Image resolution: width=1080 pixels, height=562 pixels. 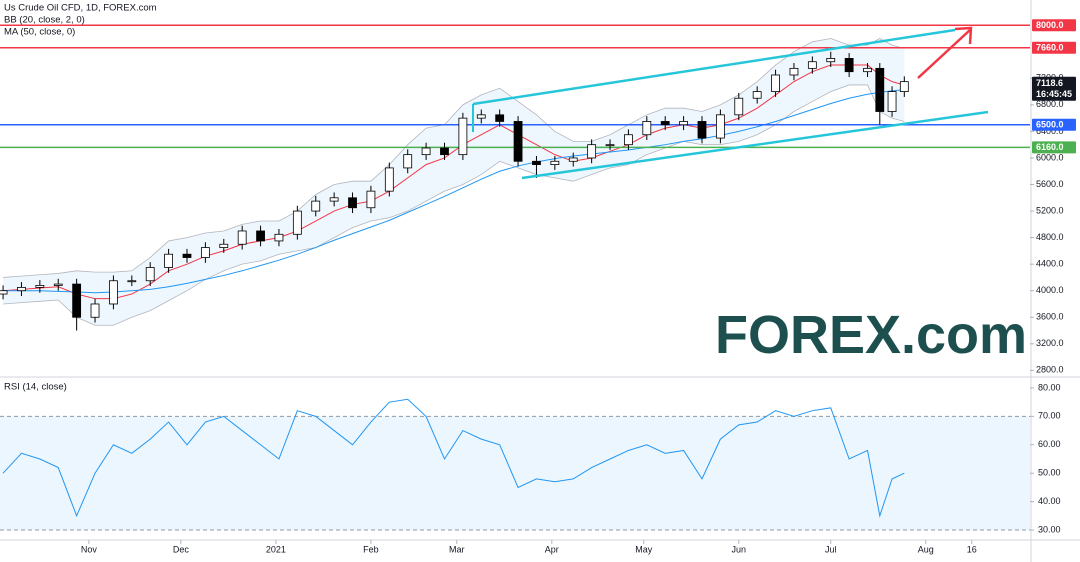 What do you see at coordinates (1050, 237) in the screenshot?
I see `y-tick-label: 4800.0` at bounding box center [1050, 237].